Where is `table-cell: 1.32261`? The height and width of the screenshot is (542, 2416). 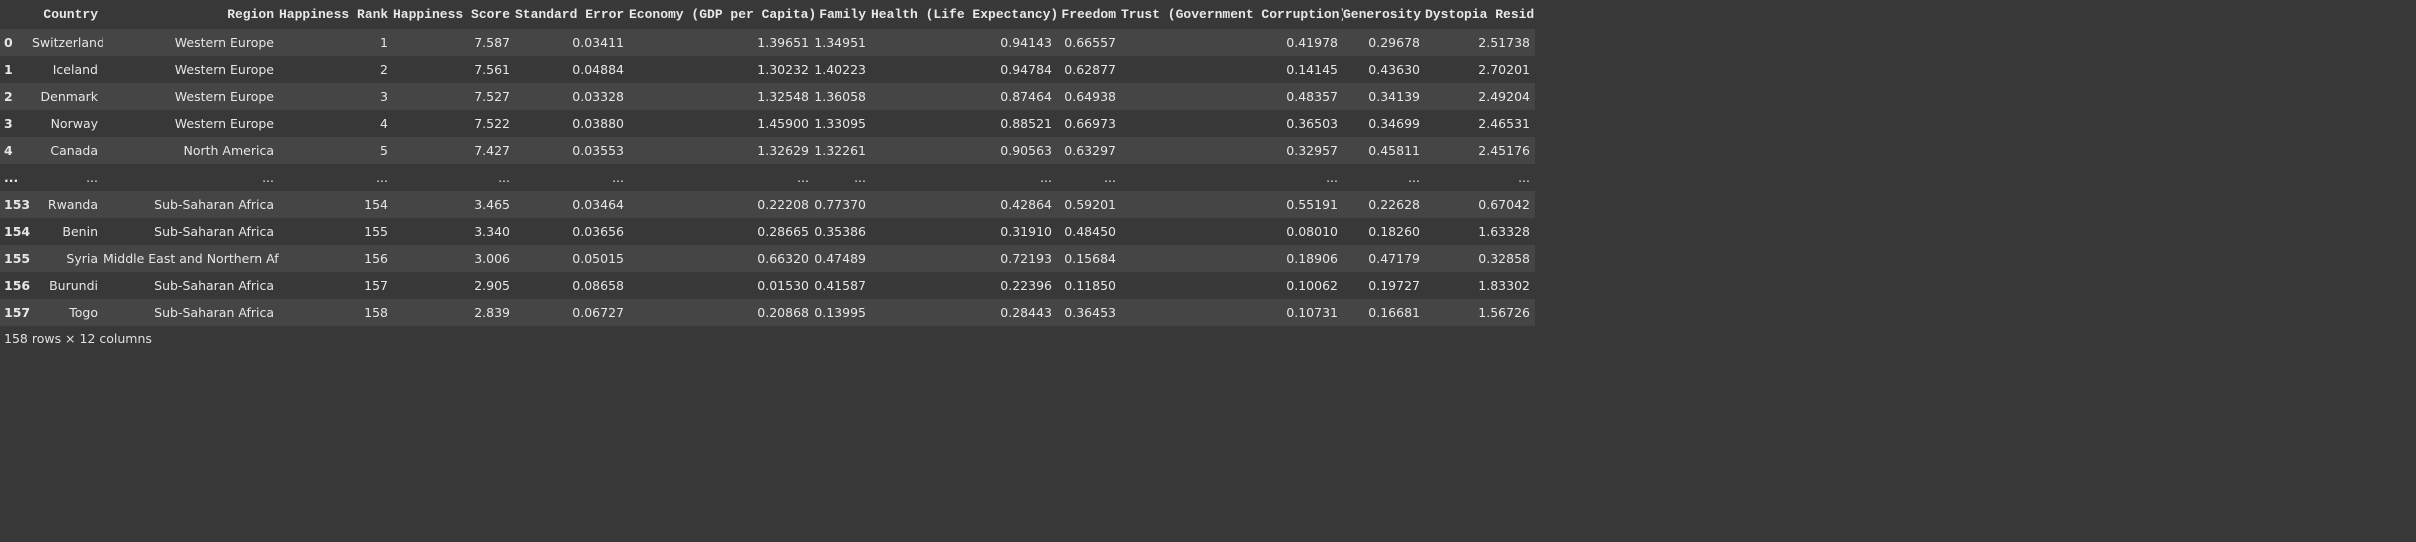 table-cell: 1.32261 is located at coordinates (840, 150).